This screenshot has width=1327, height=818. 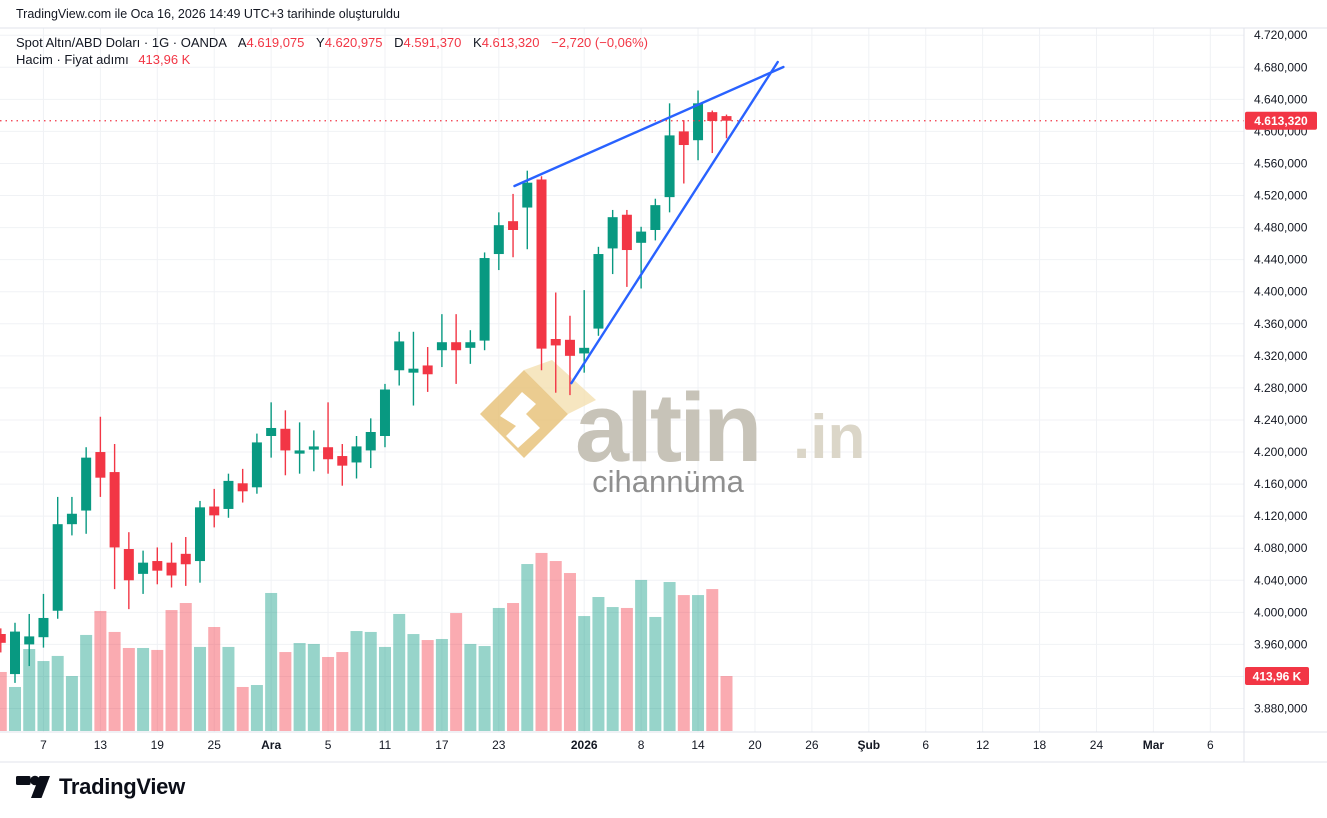 I want to click on high-label: Y, so click(x=320, y=42).